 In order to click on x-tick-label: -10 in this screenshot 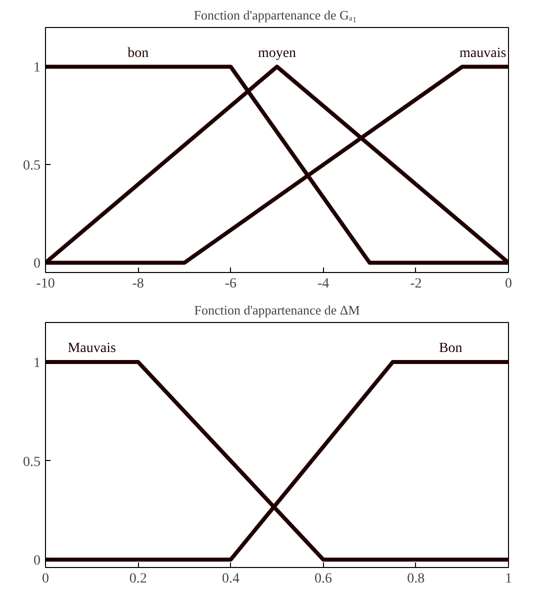, I will do `click(45, 284)`.